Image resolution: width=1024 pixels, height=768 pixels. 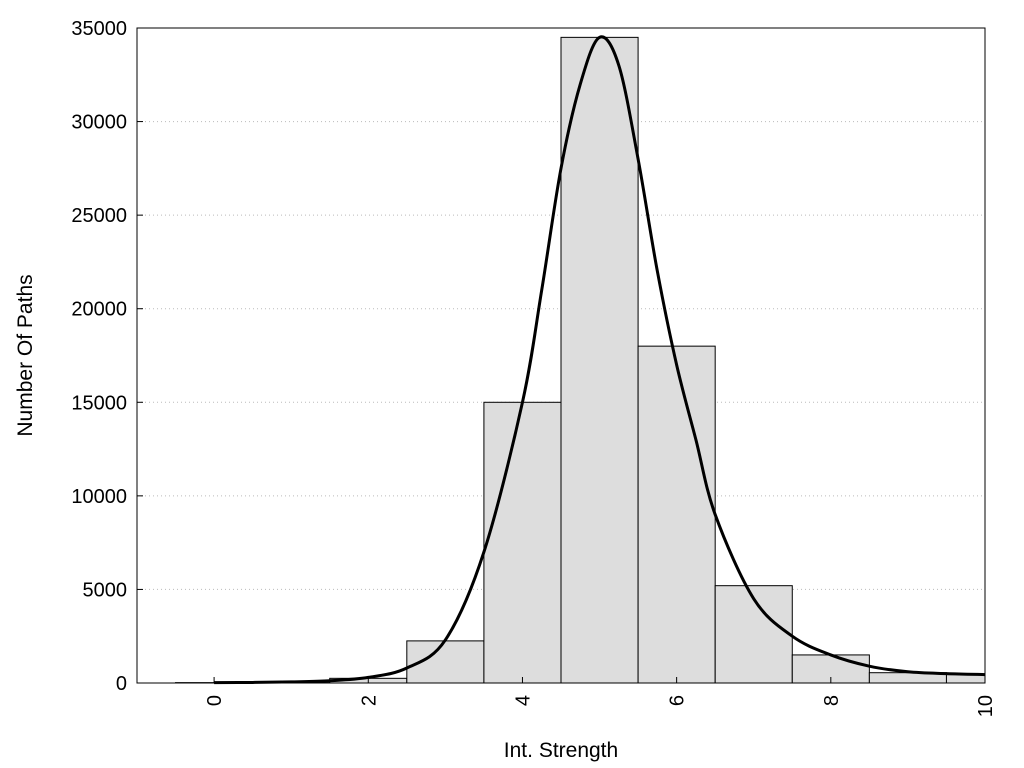 What do you see at coordinates (561, 750) in the screenshot?
I see `x-axis-label: Int. Strength` at bounding box center [561, 750].